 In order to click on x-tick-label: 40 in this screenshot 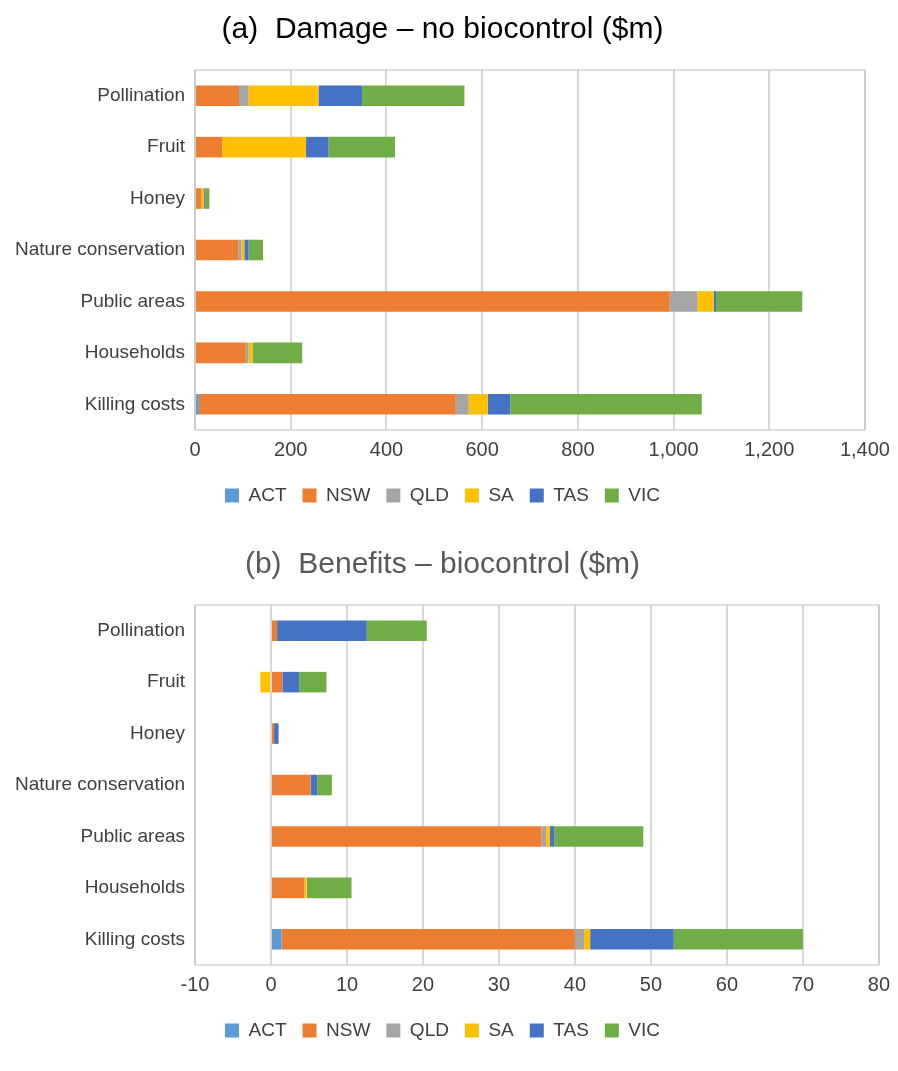, I will do `click(575, 983)`.